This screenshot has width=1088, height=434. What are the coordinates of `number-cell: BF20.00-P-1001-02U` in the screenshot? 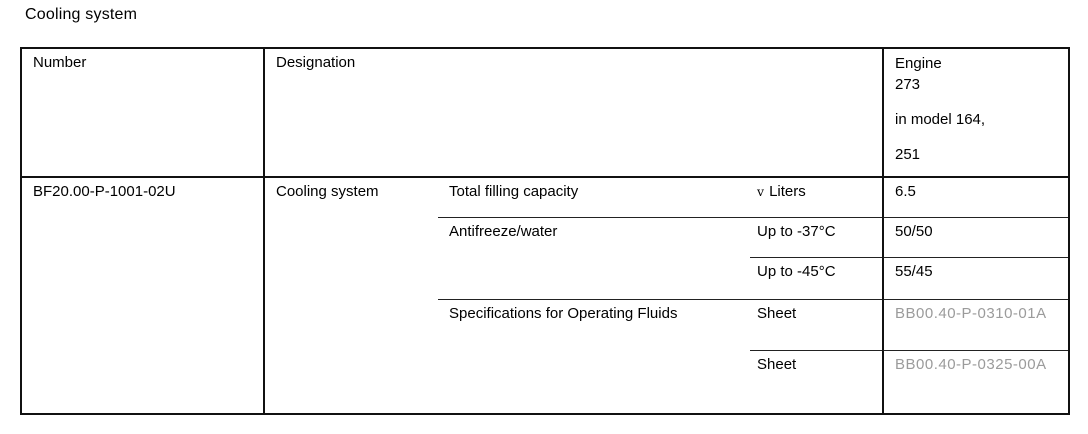 It's located at (143, 295).